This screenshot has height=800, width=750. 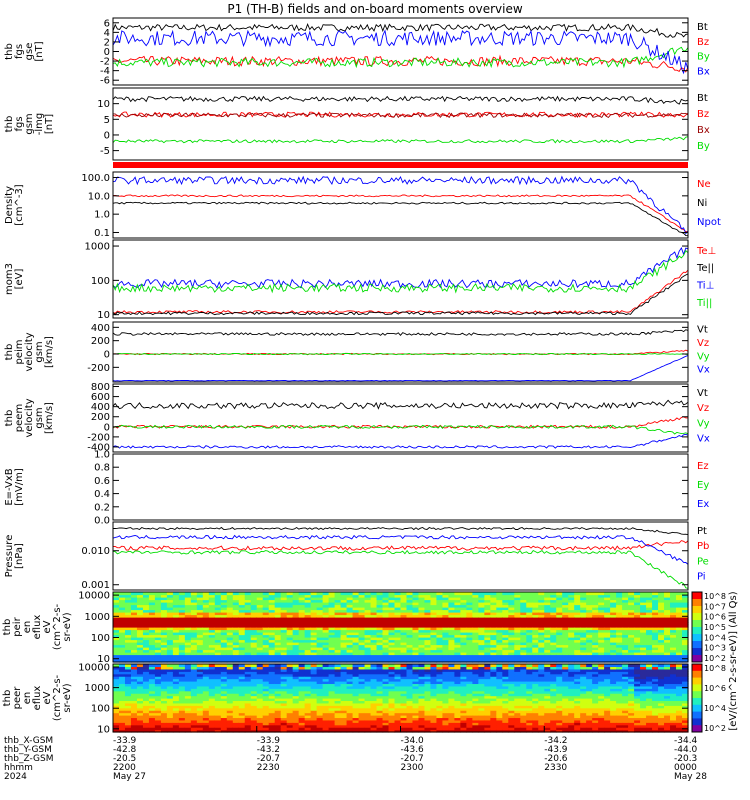 I want to click on y-tick-label: -5, so click(x=105, y=151).